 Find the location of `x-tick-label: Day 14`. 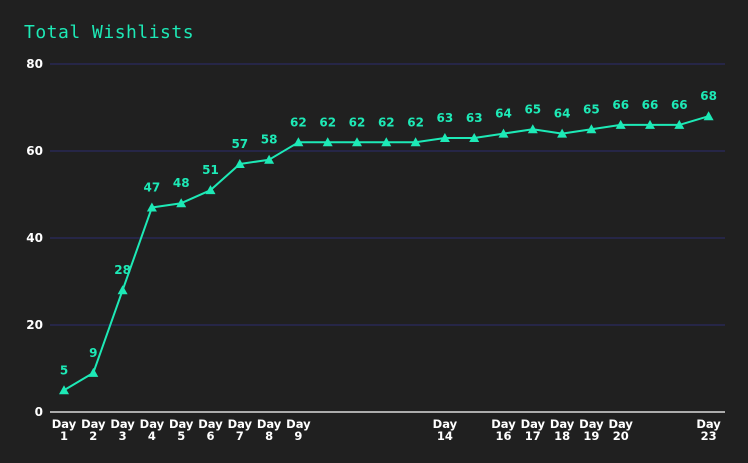

x-tick-label: Day 14 is located at coordinates (445, 430).